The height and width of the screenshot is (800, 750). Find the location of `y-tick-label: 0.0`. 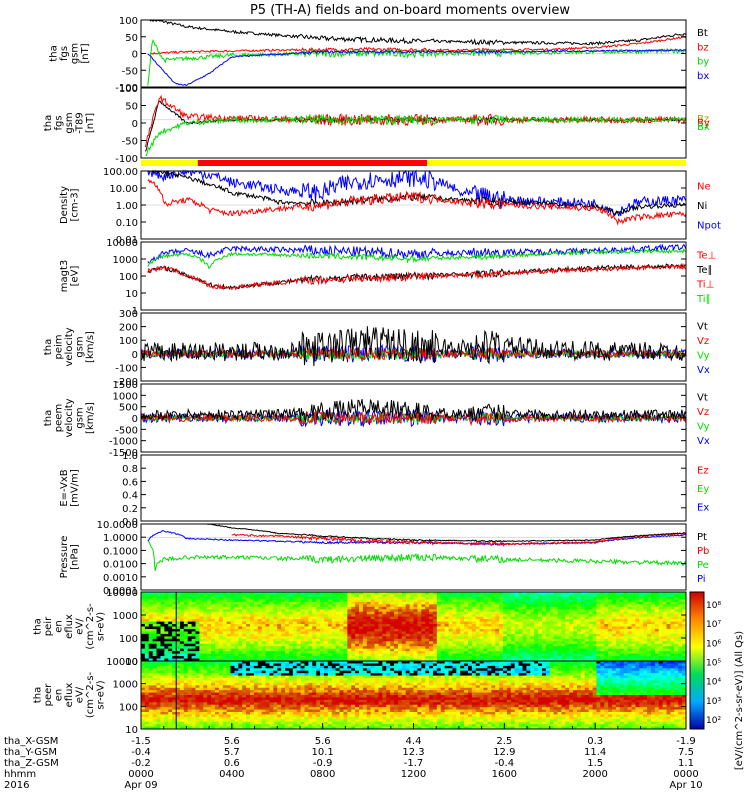

y-tick-label: 0.0 is located at coordinates (130, 522).